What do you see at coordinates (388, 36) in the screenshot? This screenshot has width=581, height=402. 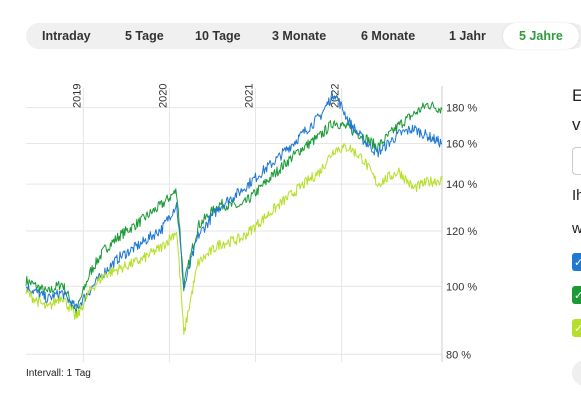 I see `tab-6-monate: 6 Monate` at bounding box center [388, 36].